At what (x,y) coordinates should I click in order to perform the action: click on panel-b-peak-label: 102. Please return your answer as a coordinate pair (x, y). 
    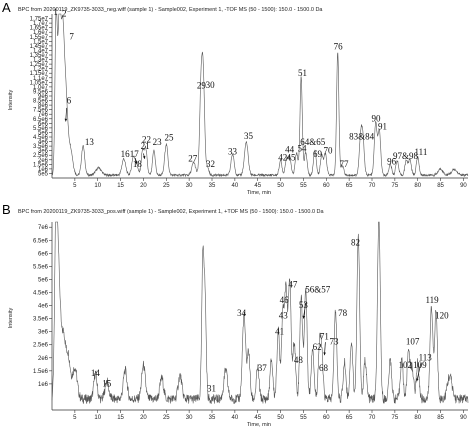
    Looking at the image, I should click on (406, 365).